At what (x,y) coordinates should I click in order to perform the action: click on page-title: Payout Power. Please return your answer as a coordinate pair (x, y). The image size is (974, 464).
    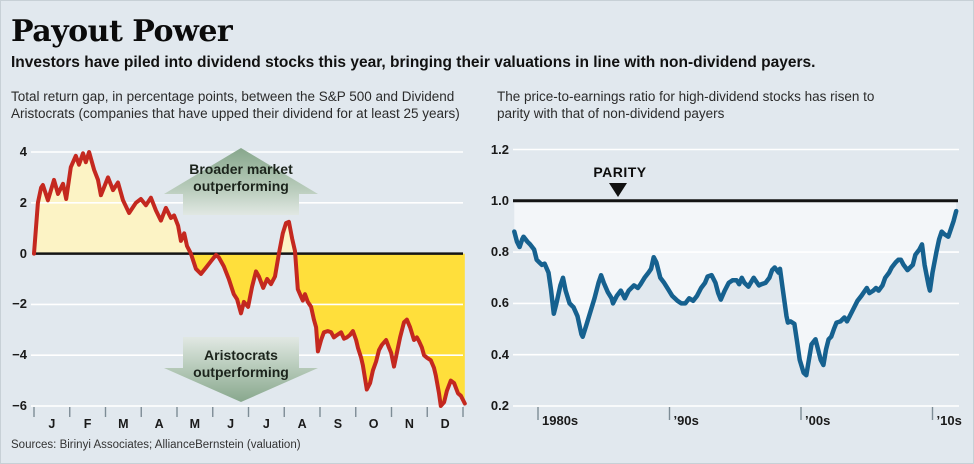
    Looking at the image, I should click on (122, 31).